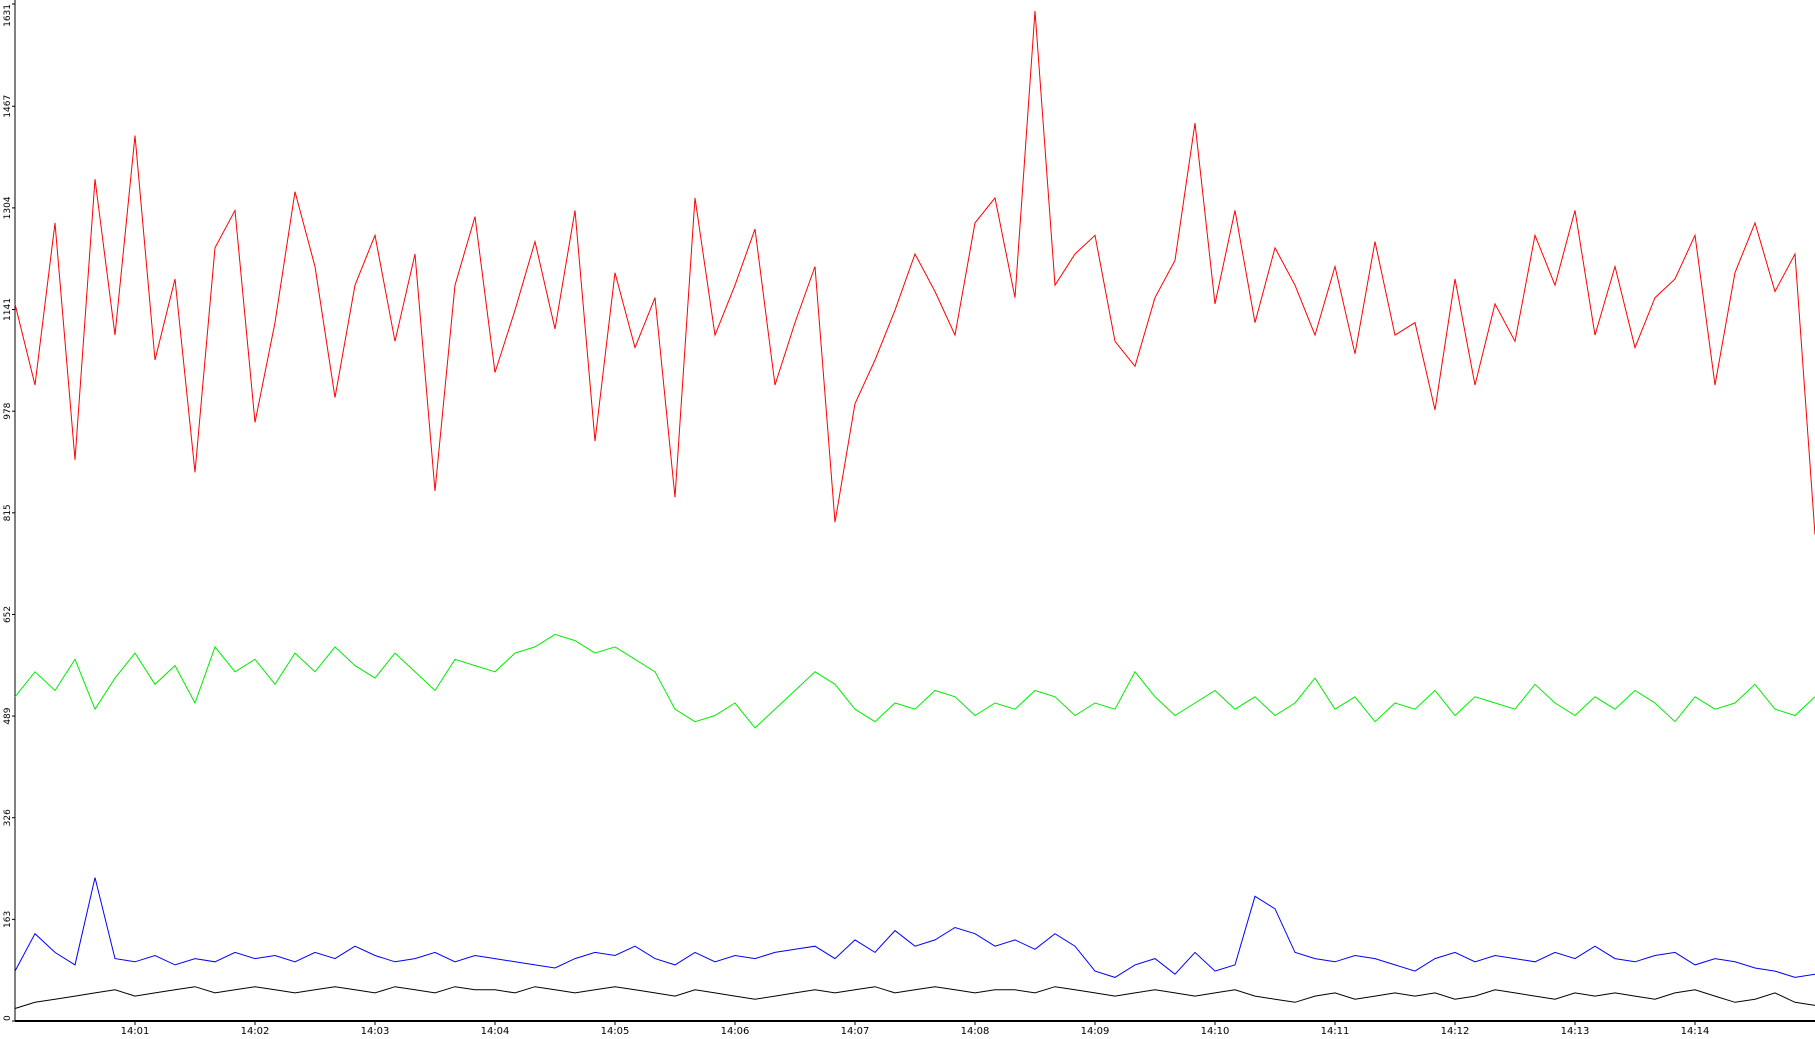  Describe the element at coordinates (1335, 1031) in the screenshot. I see `x-tick-label: 14:11` at that location.